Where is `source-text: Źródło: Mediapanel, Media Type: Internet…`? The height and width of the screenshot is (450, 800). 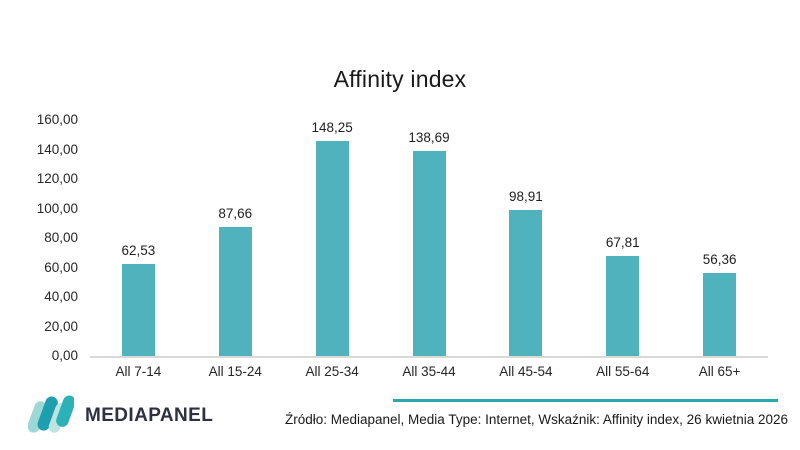 source-text: Źródło: Mediapanel, Media Type: Internet… is located at coordinates (536, 419).